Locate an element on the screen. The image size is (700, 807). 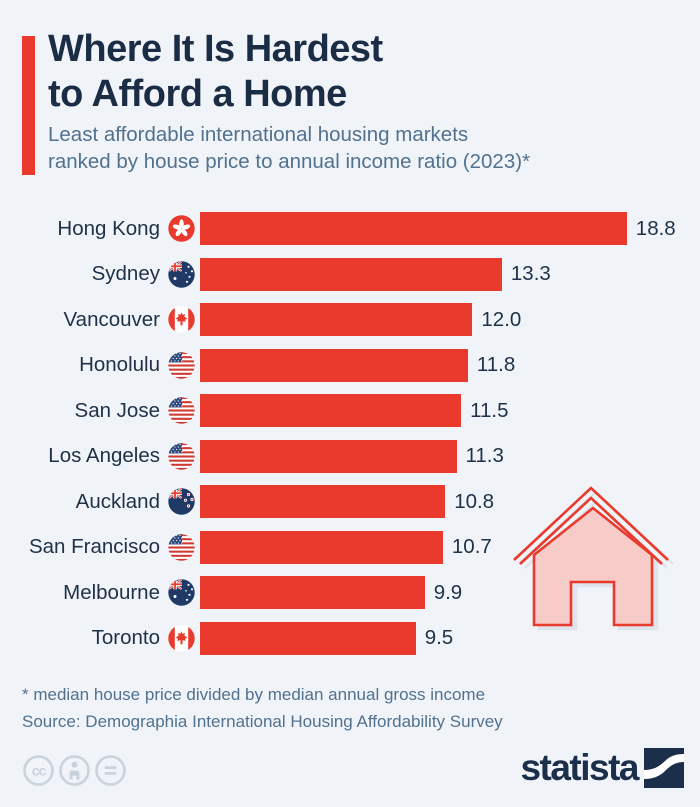
bar-row: Honolulu 11.8 is located at coordinates (352, 366).